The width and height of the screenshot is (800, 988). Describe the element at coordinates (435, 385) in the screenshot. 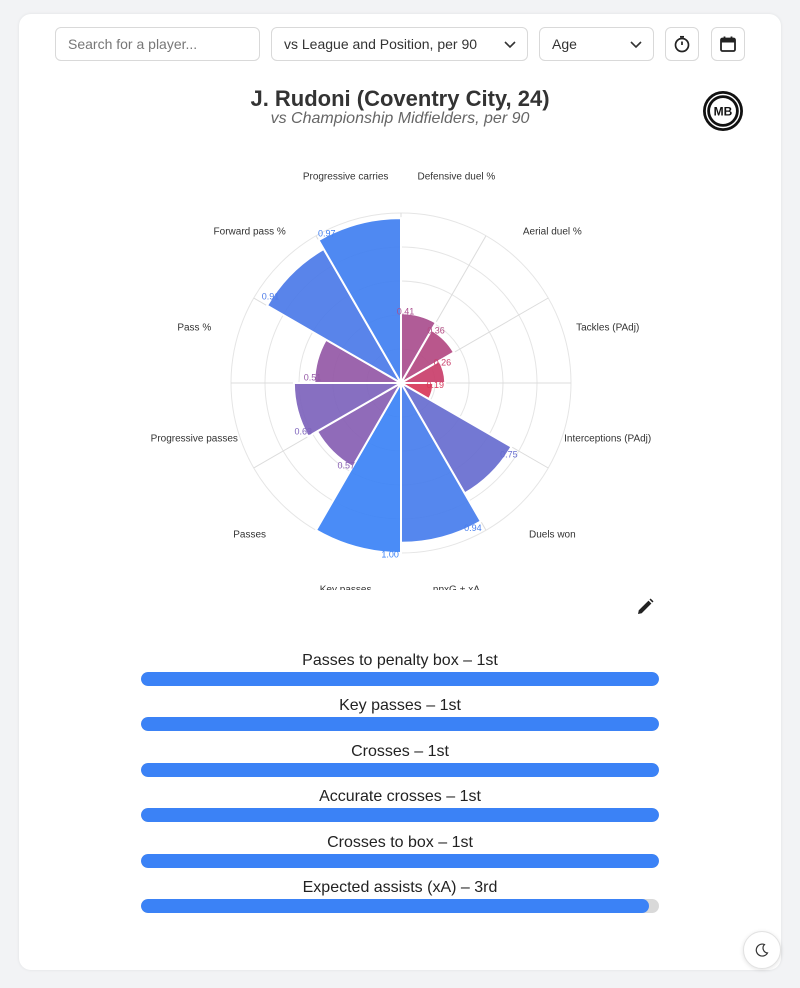

I see `value-label: 0.19` at that location.